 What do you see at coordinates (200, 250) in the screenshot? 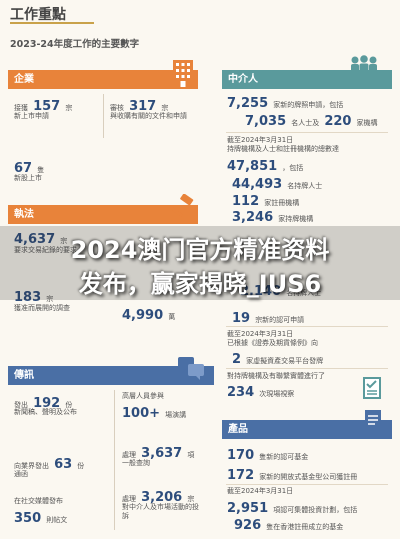
I see `overlay-line-1: 2024澳门官方精准资料` at bounding box center [200, 250].